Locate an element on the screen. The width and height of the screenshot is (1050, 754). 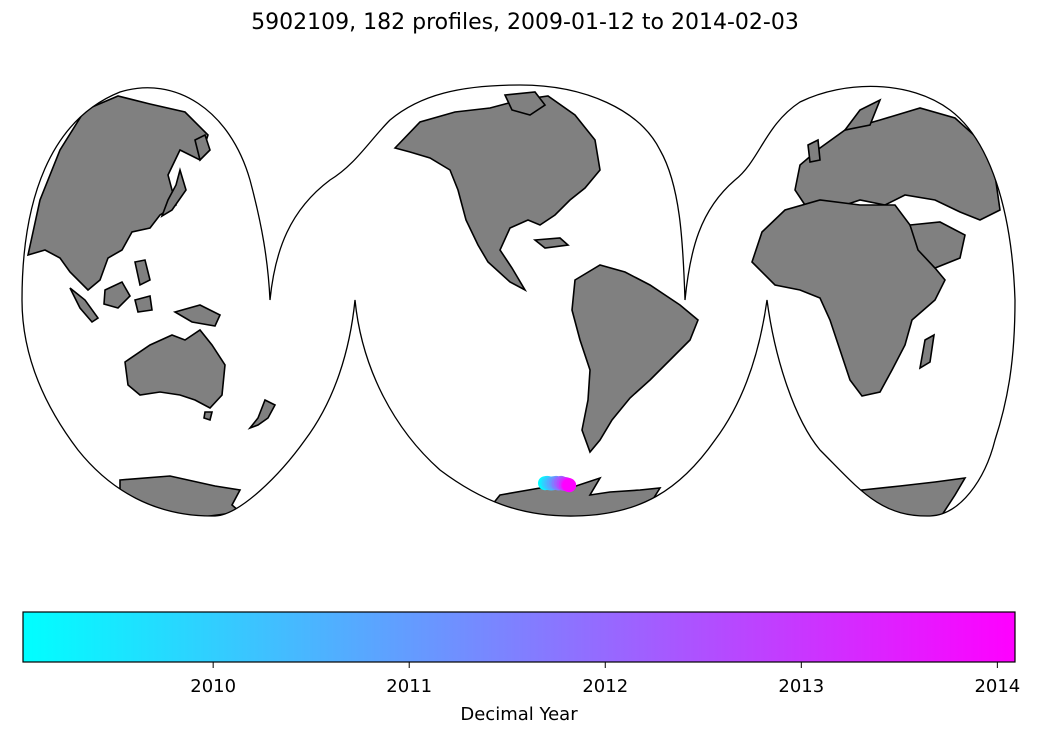
land-kamchatka is located at coordinates (202, 147).